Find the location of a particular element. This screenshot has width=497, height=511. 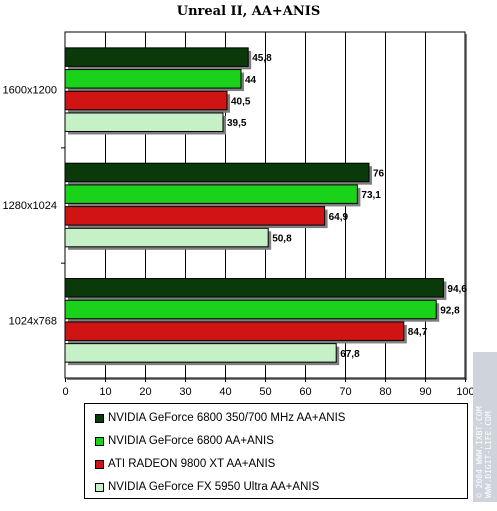

chart-title: Unreal II, AA+ANIS is located at coordinates (248, 11).